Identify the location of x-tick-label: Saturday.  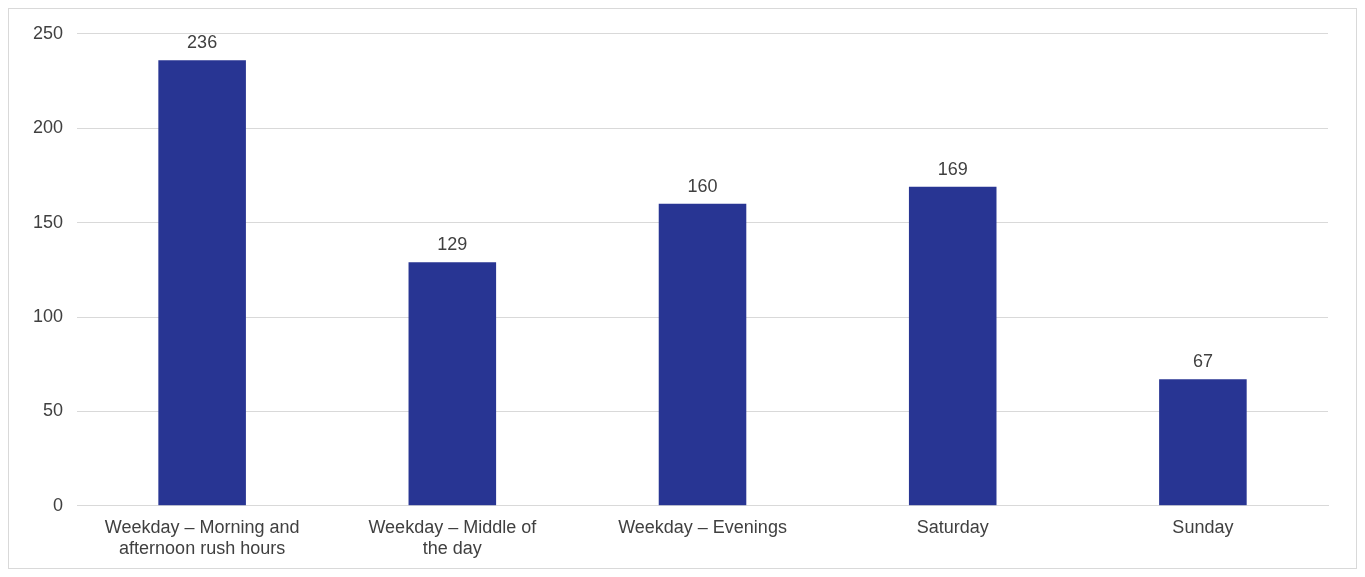
(952, 526).